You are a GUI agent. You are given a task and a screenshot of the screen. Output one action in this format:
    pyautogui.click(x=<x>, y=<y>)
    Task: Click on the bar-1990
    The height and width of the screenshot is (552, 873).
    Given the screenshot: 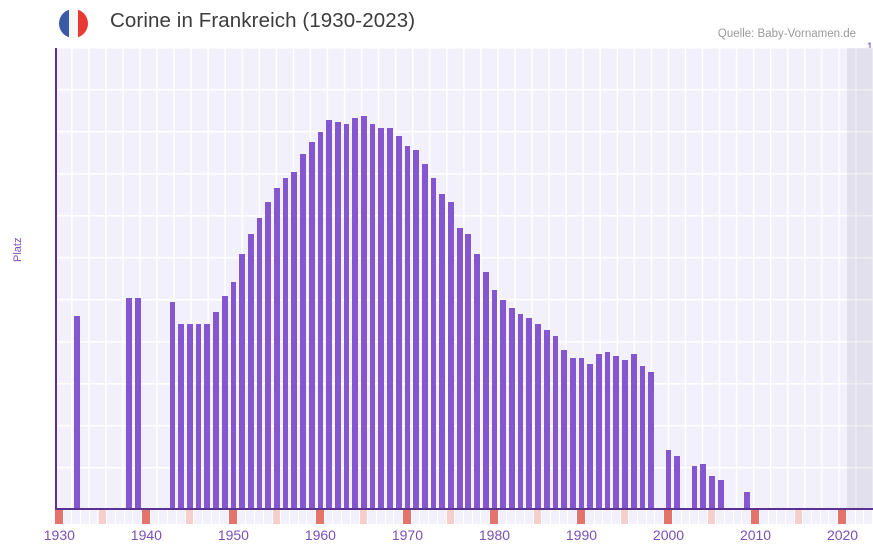 What is the action you would take?
    pyautogui.click(x=581, y=434)
    